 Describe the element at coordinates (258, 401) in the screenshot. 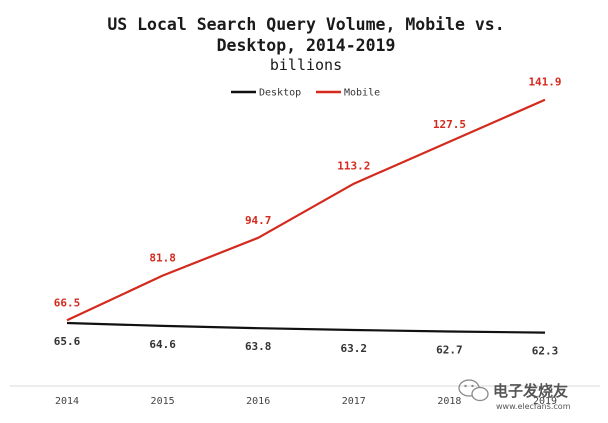

I see `x-tick-label-2016: 2016` at that location.